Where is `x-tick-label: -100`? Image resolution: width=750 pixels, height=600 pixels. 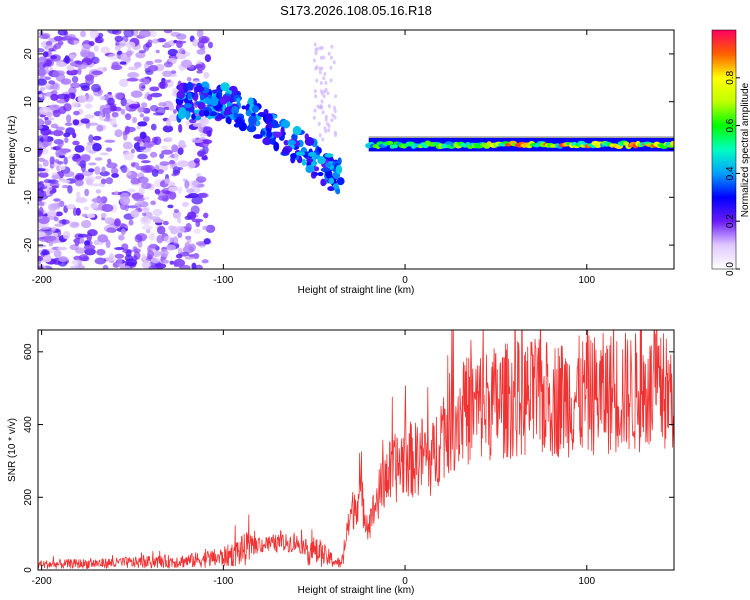
x-tick-label: -100 is located at coordinates (223, 280).